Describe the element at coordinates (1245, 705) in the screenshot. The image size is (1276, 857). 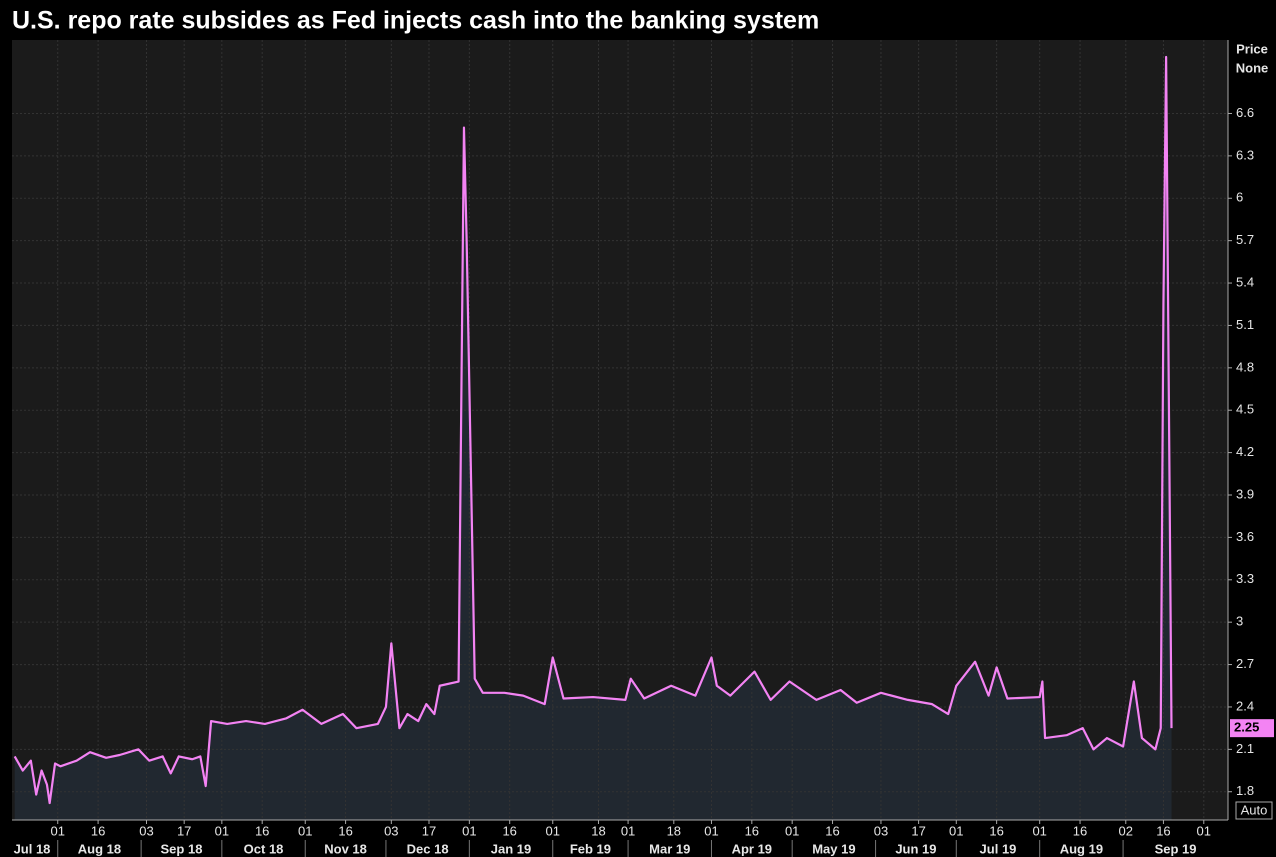
I see `y-tick-label: 2.4` at that location.